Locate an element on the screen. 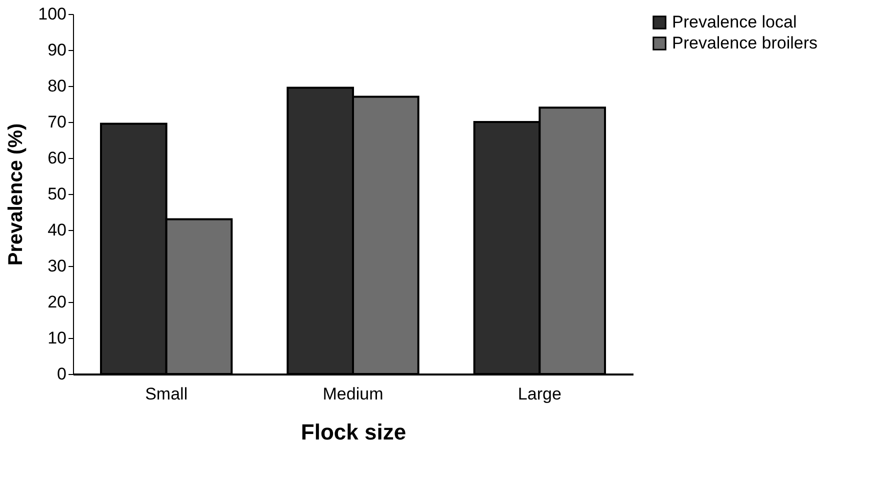 Image resolution: width=875 pixels, height=492 pixels. x-tick-label: Large is located at coordinates (540, 394).